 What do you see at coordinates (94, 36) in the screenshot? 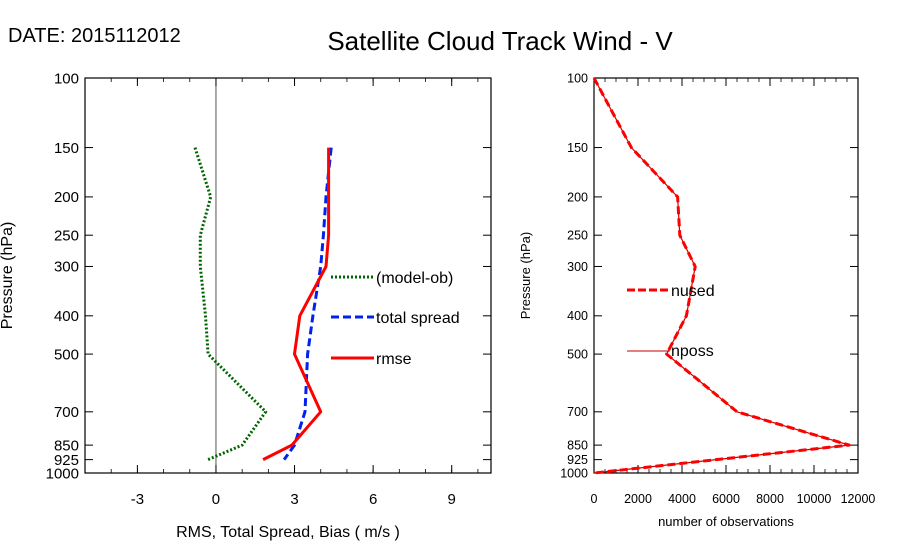
I see `date-label: DATE: 2015112012` at bounding box center [94, 36].